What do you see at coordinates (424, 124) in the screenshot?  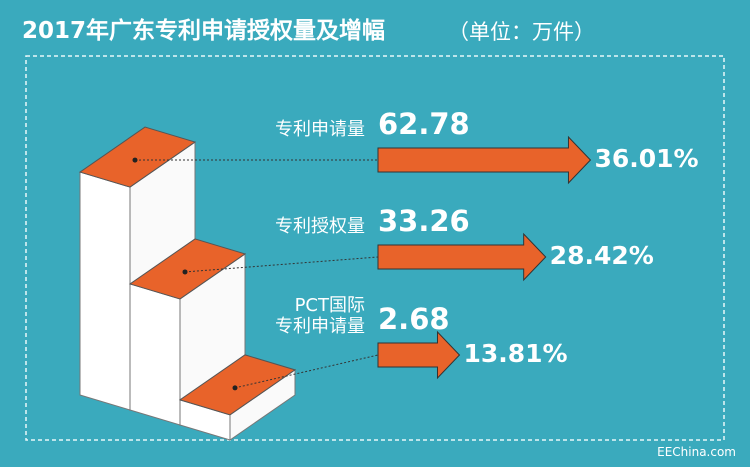 I see `value-label: 62.78` at bounding box center [424, 124].